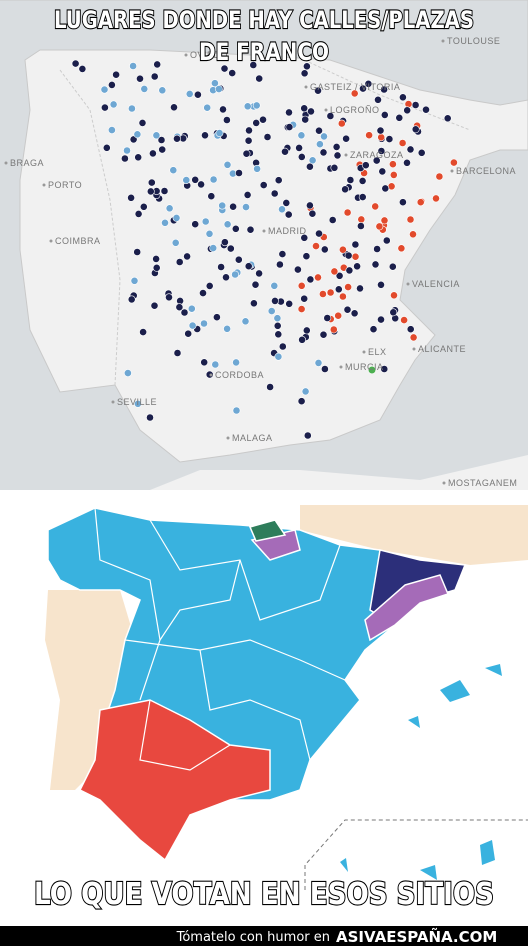  What do you see at coordinates (174, 780) in the screenshot?
I see `region-red` at bounding box center [174, 780].